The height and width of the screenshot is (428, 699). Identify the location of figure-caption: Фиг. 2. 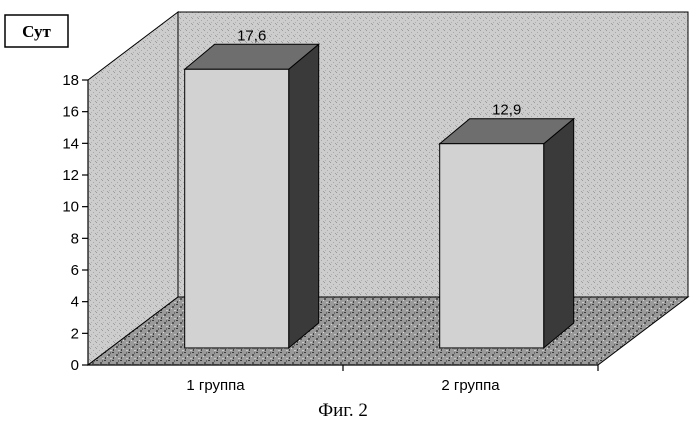
(343, 410).